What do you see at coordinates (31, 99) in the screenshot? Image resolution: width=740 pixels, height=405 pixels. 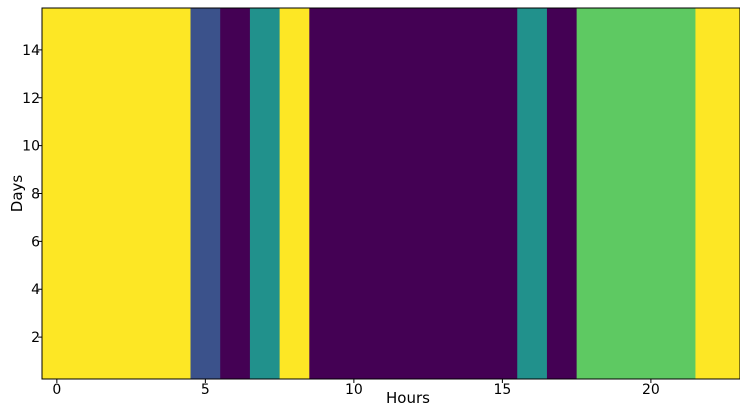 I see `y-tick-label-5: 12` at bounding box center [31, 99].